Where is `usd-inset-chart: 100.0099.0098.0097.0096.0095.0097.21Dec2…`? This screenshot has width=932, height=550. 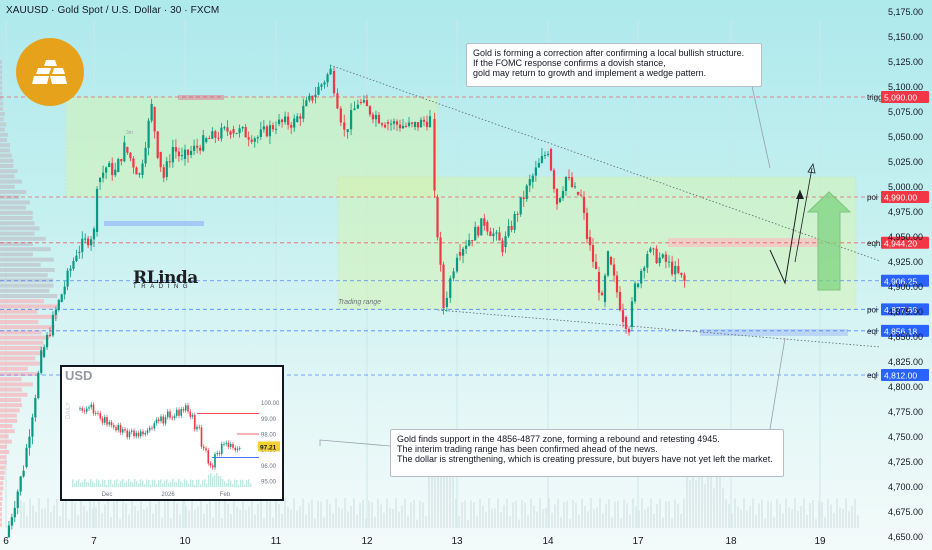 usd-inset-chart: 100.0099.0098.0097.0096.0095.0097.21Dec2… is located at coordinates (172, 433).